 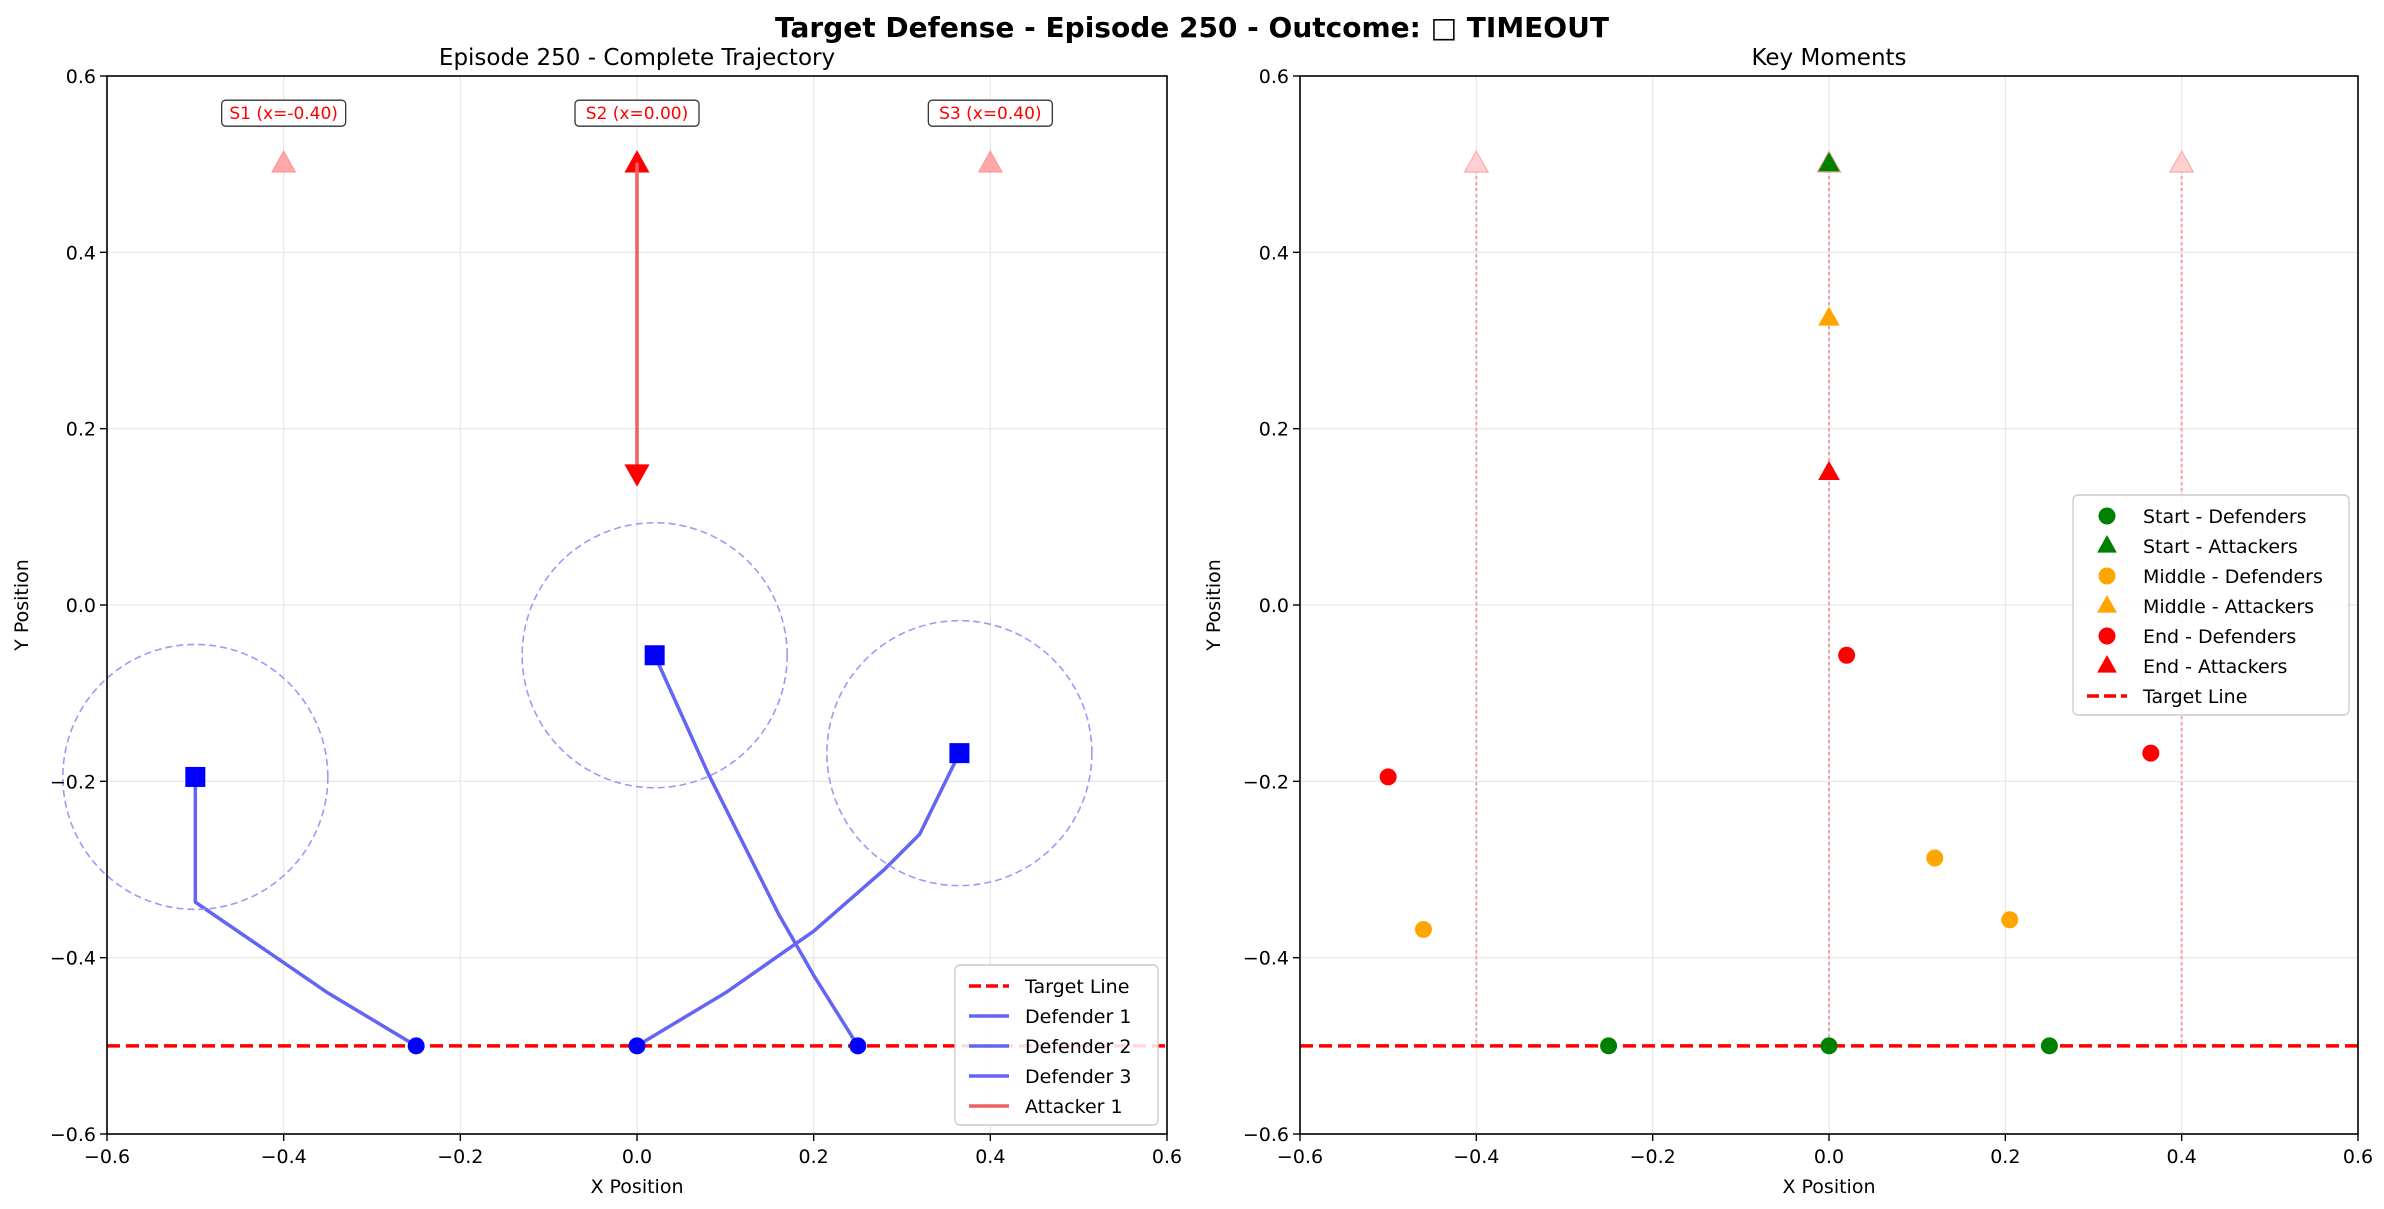 I want to click on legend-label: End - Defenders, so click(x=2219, y=637).